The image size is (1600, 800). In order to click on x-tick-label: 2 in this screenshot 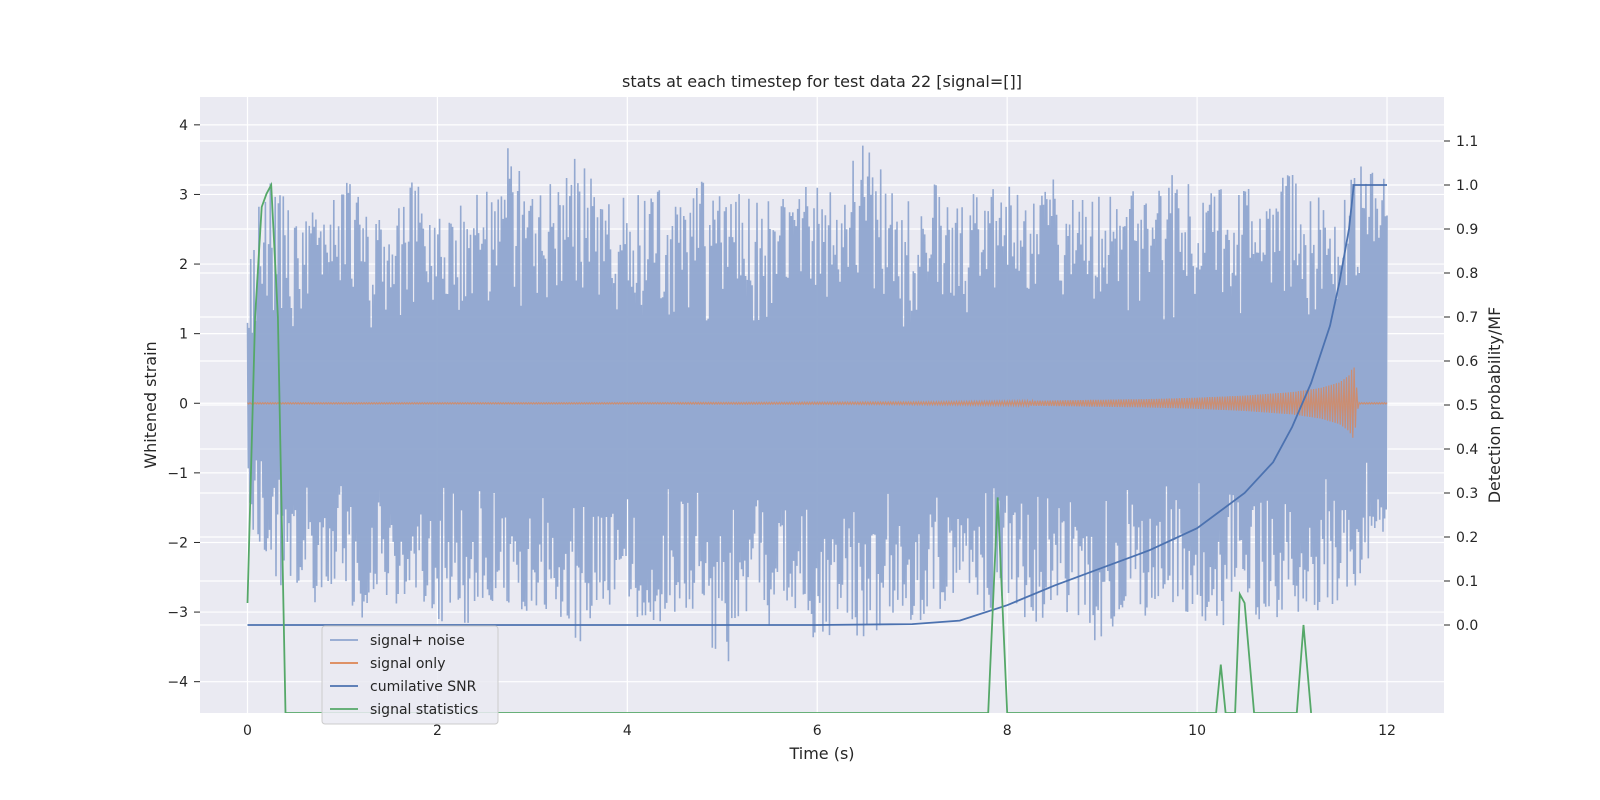, I will do `click(437, 731)`.